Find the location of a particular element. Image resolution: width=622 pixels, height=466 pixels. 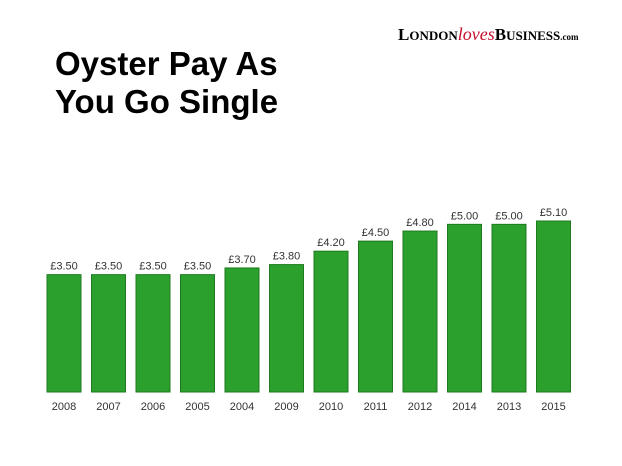

chart-title: Oyster Pay As You Go Single is located at coordinates (166, 83).